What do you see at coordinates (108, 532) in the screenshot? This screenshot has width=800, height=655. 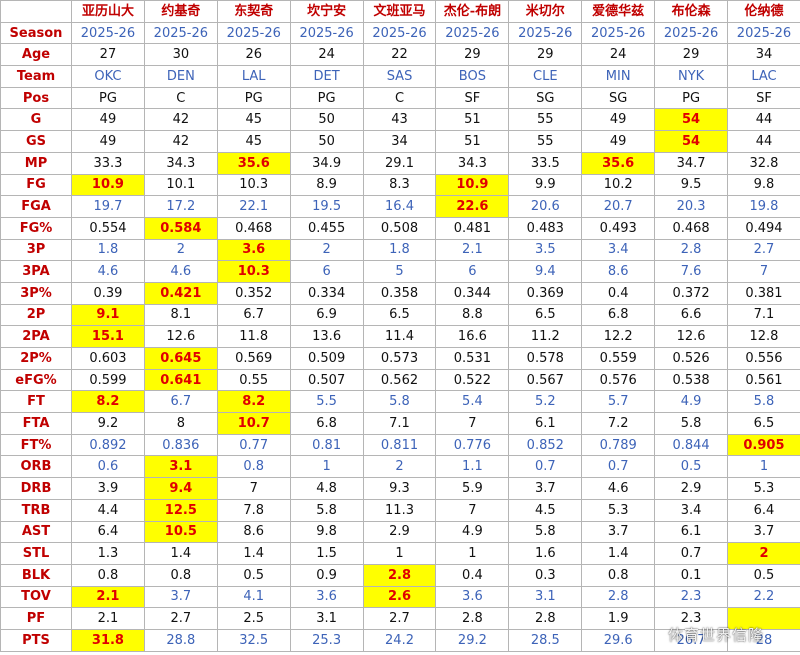 I see `stat-value-cell: 6.4` at bounding box center [108, 532].